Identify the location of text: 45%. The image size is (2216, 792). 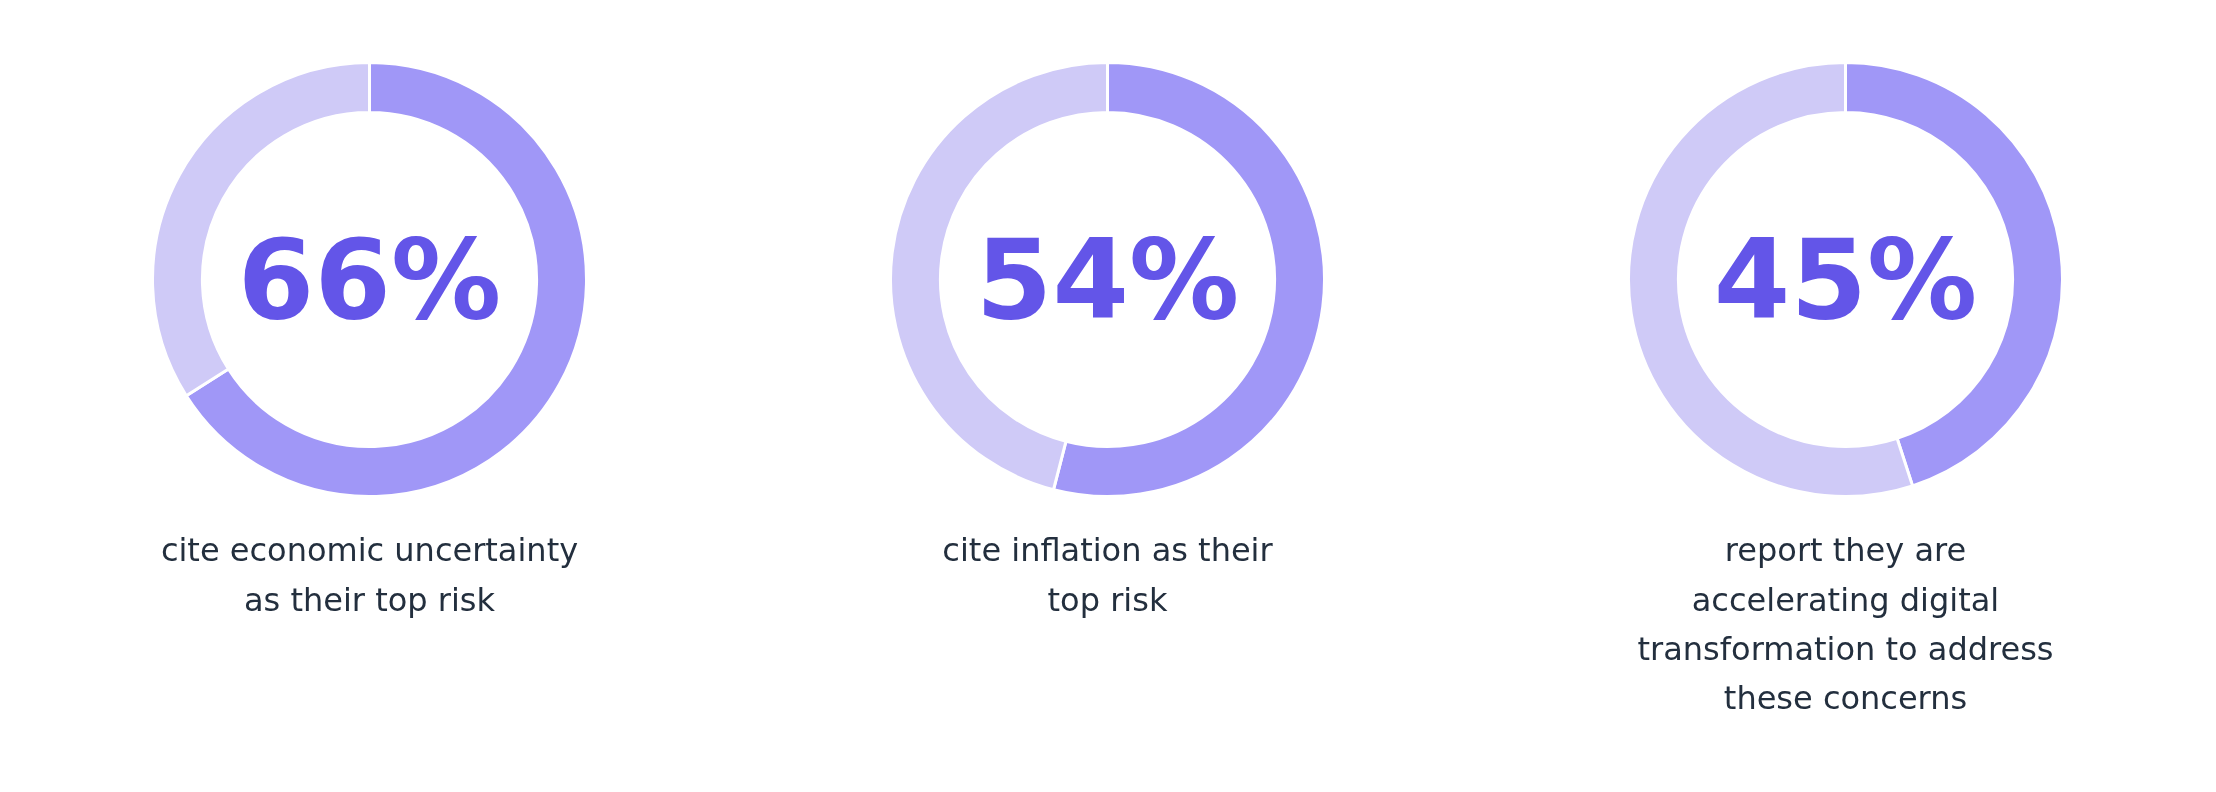
(1845, 279).